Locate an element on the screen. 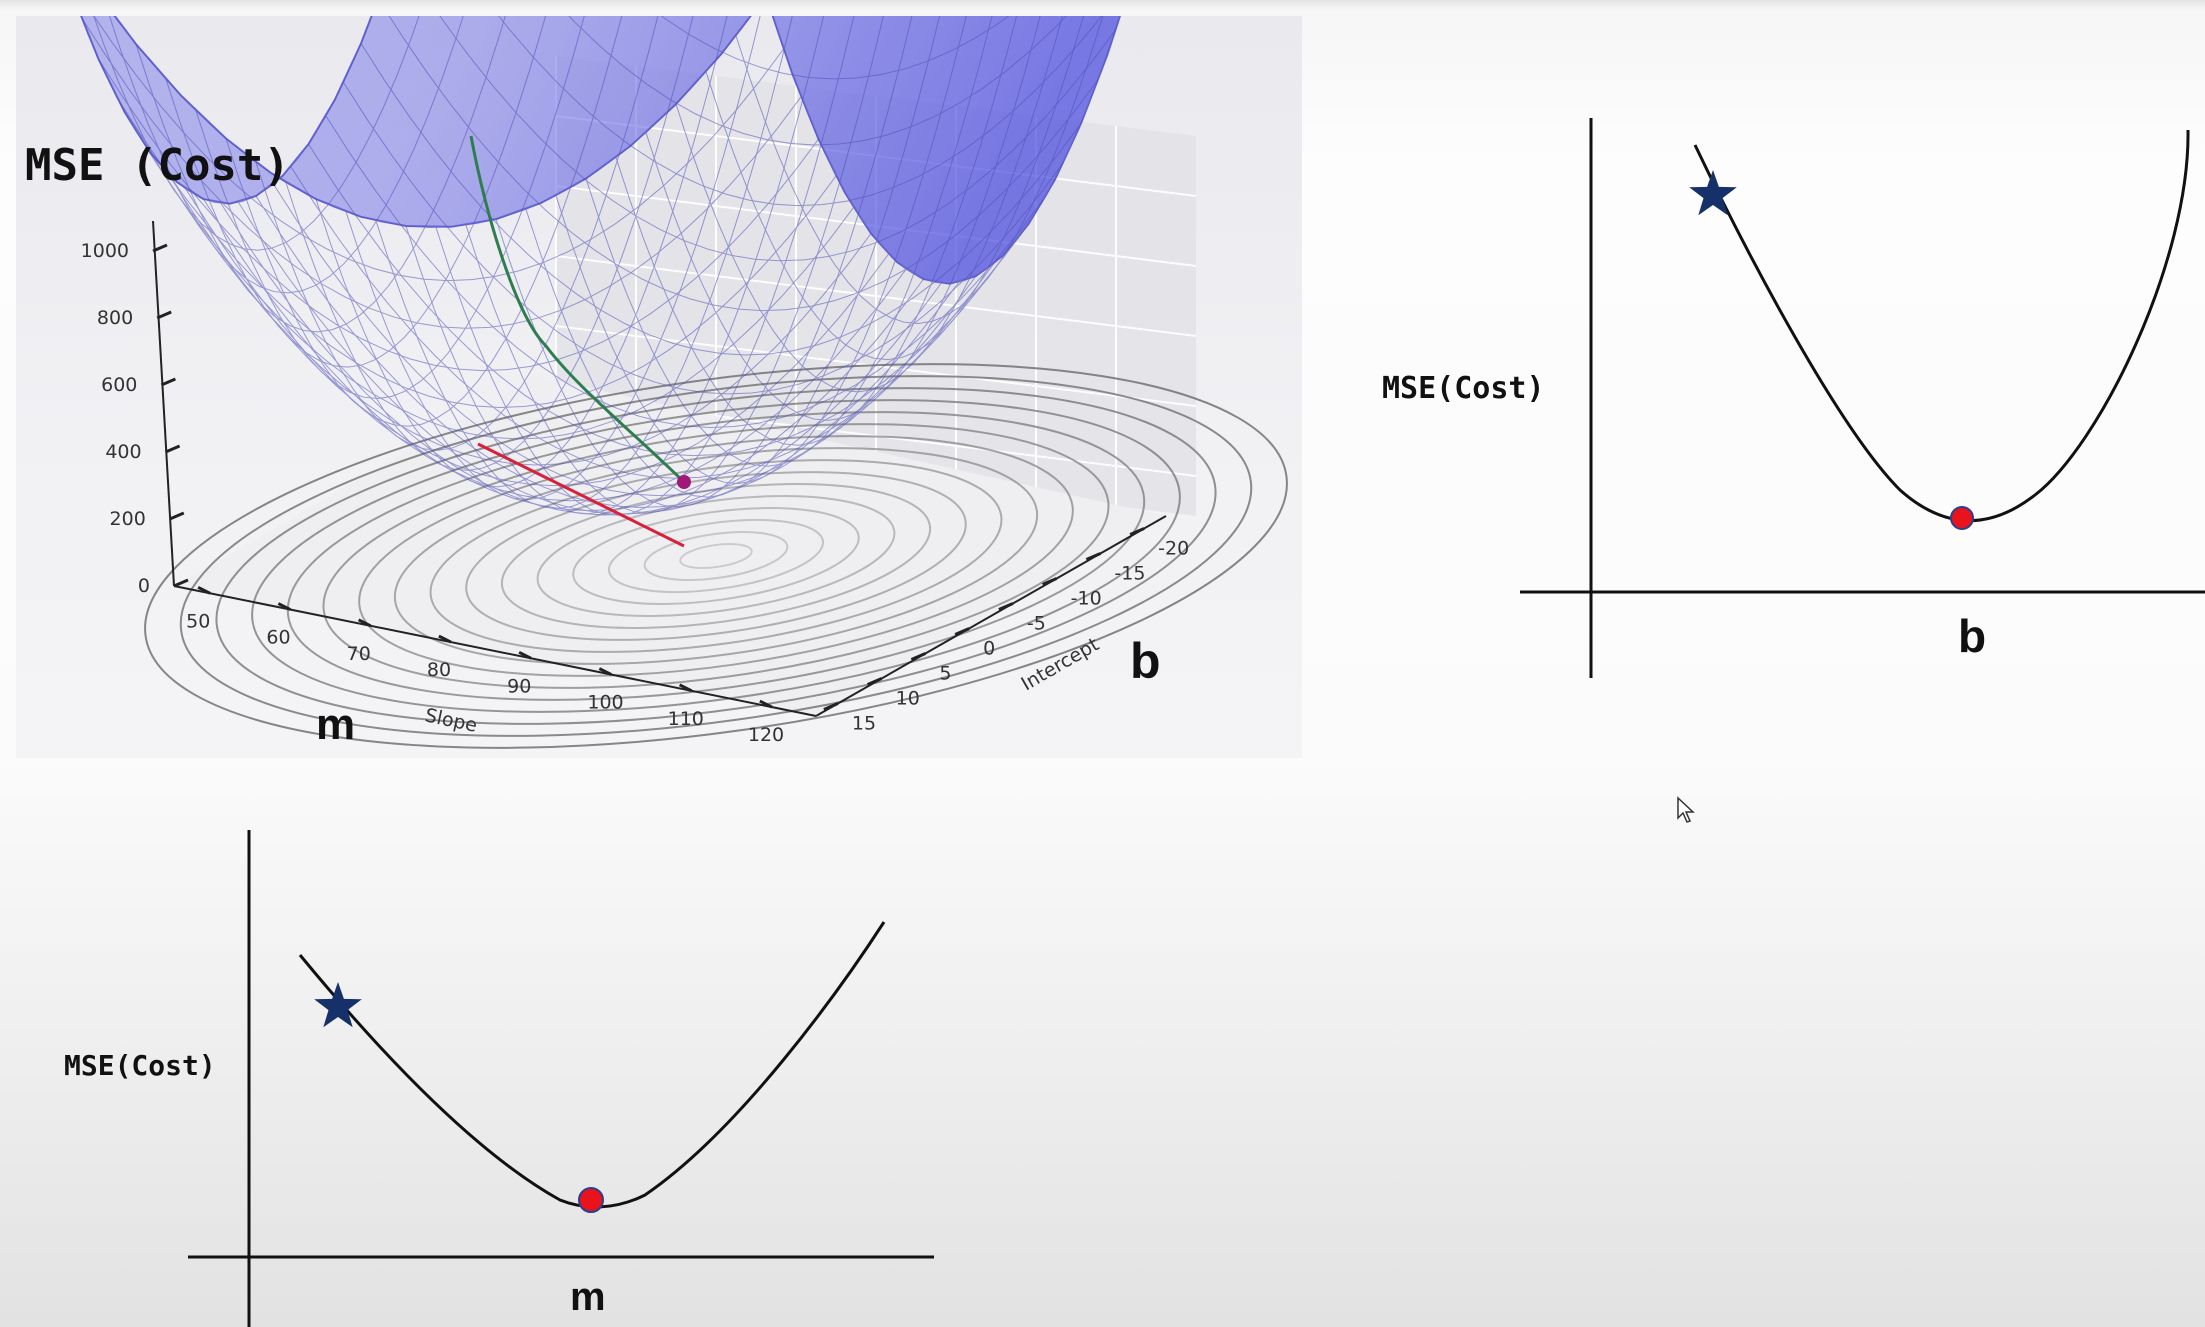 Image resolution: width=2205 pixels, height=1327 pixels. x-axis-label: b is located at coordinates (1972, 636).